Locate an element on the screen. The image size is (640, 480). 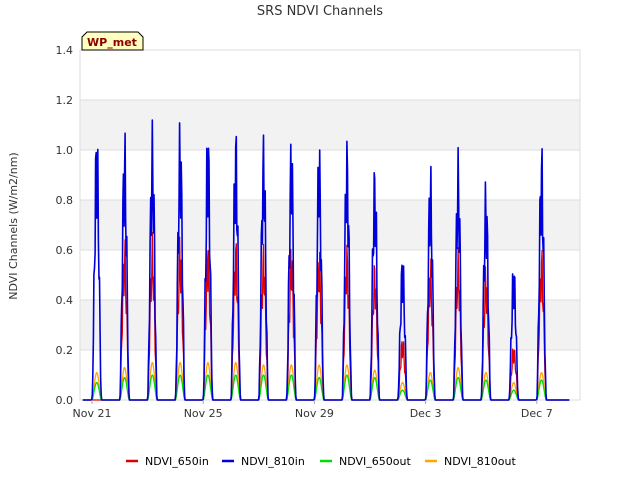
station-badge: WP_met is located at coordinates (112, 41).